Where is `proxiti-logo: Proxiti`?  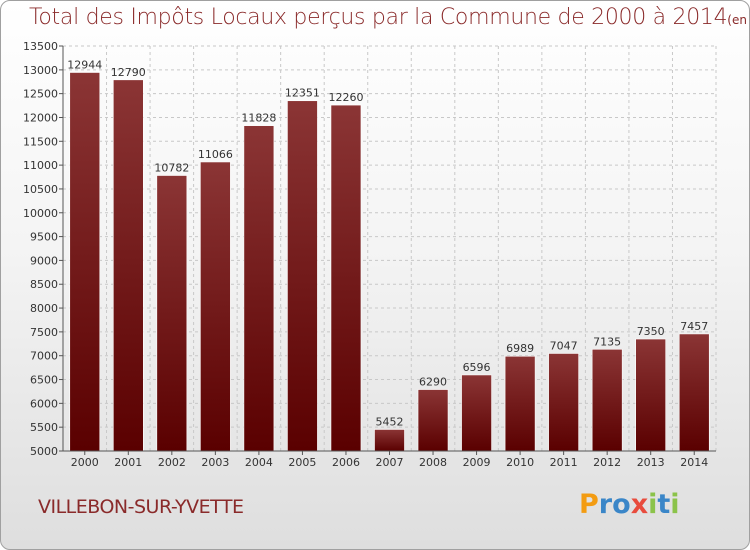
proxiti-logo: Proxiti is located at coordinates (629, 504).